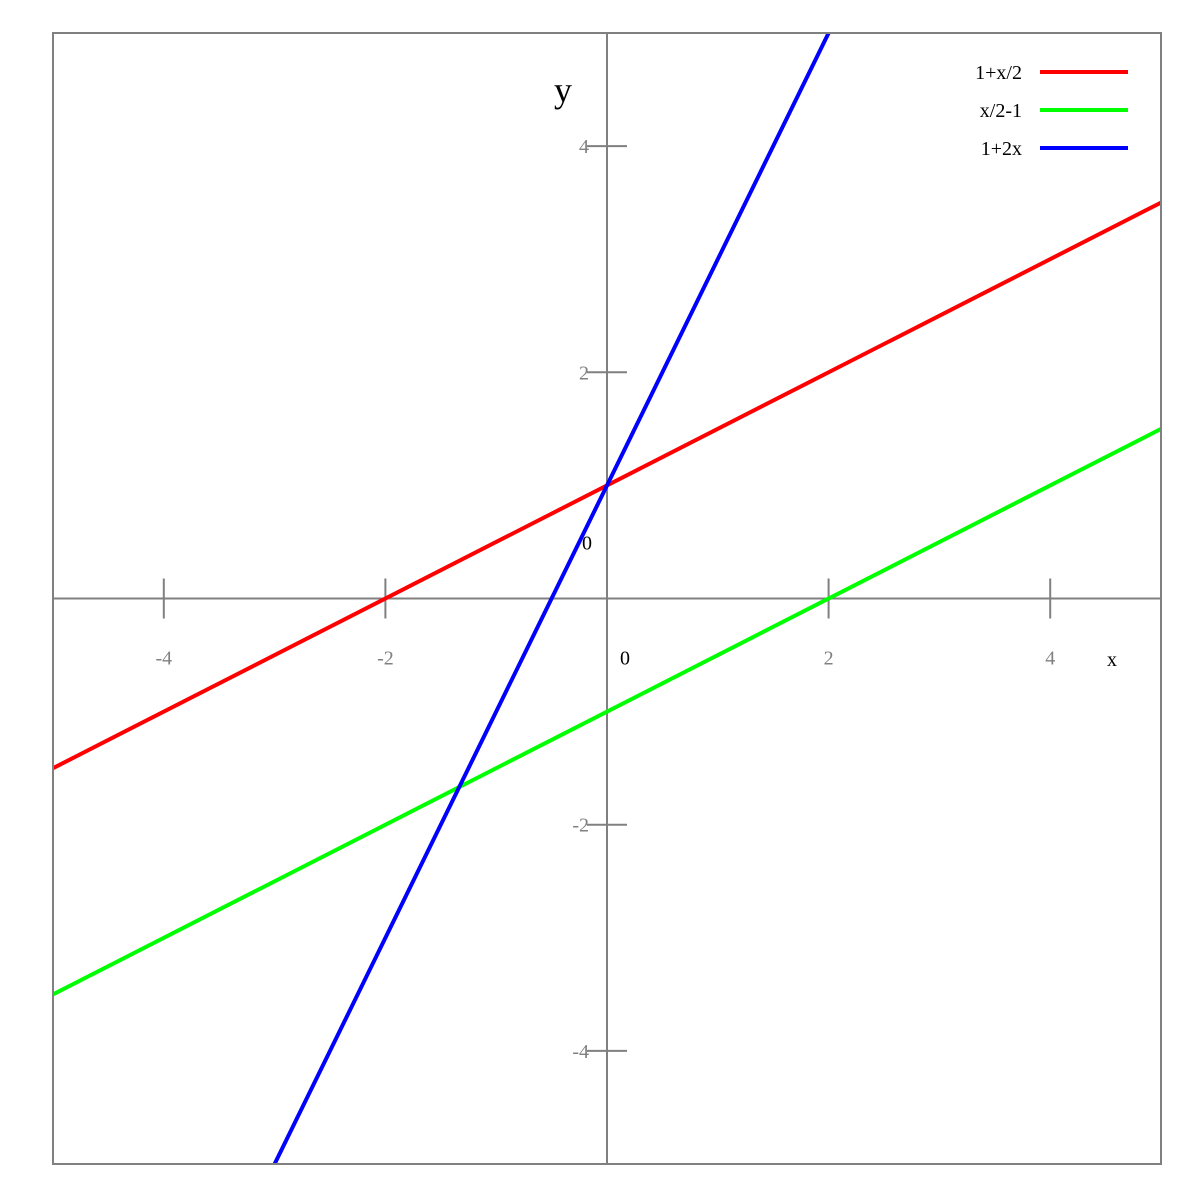 The image size is (1200, 1200). Describe the element at coordinates (1051, 111) in the screenshot. I see `legend: 1+x/2 x/2-1 1+2x` at that location.